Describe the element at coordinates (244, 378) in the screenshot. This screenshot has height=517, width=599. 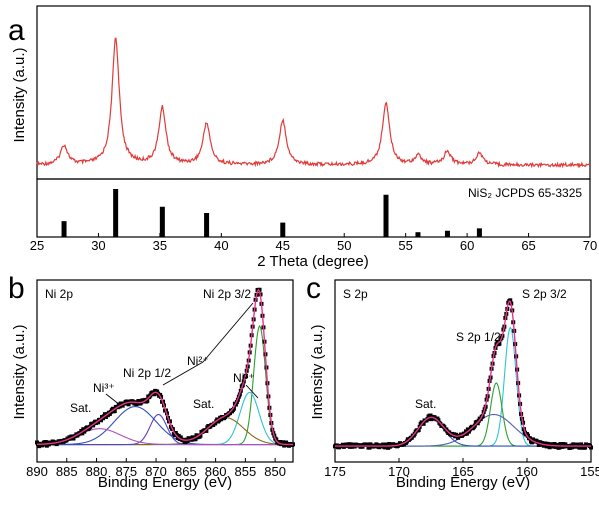
I see `ni3-label-2: Ni³⁺` at that location.